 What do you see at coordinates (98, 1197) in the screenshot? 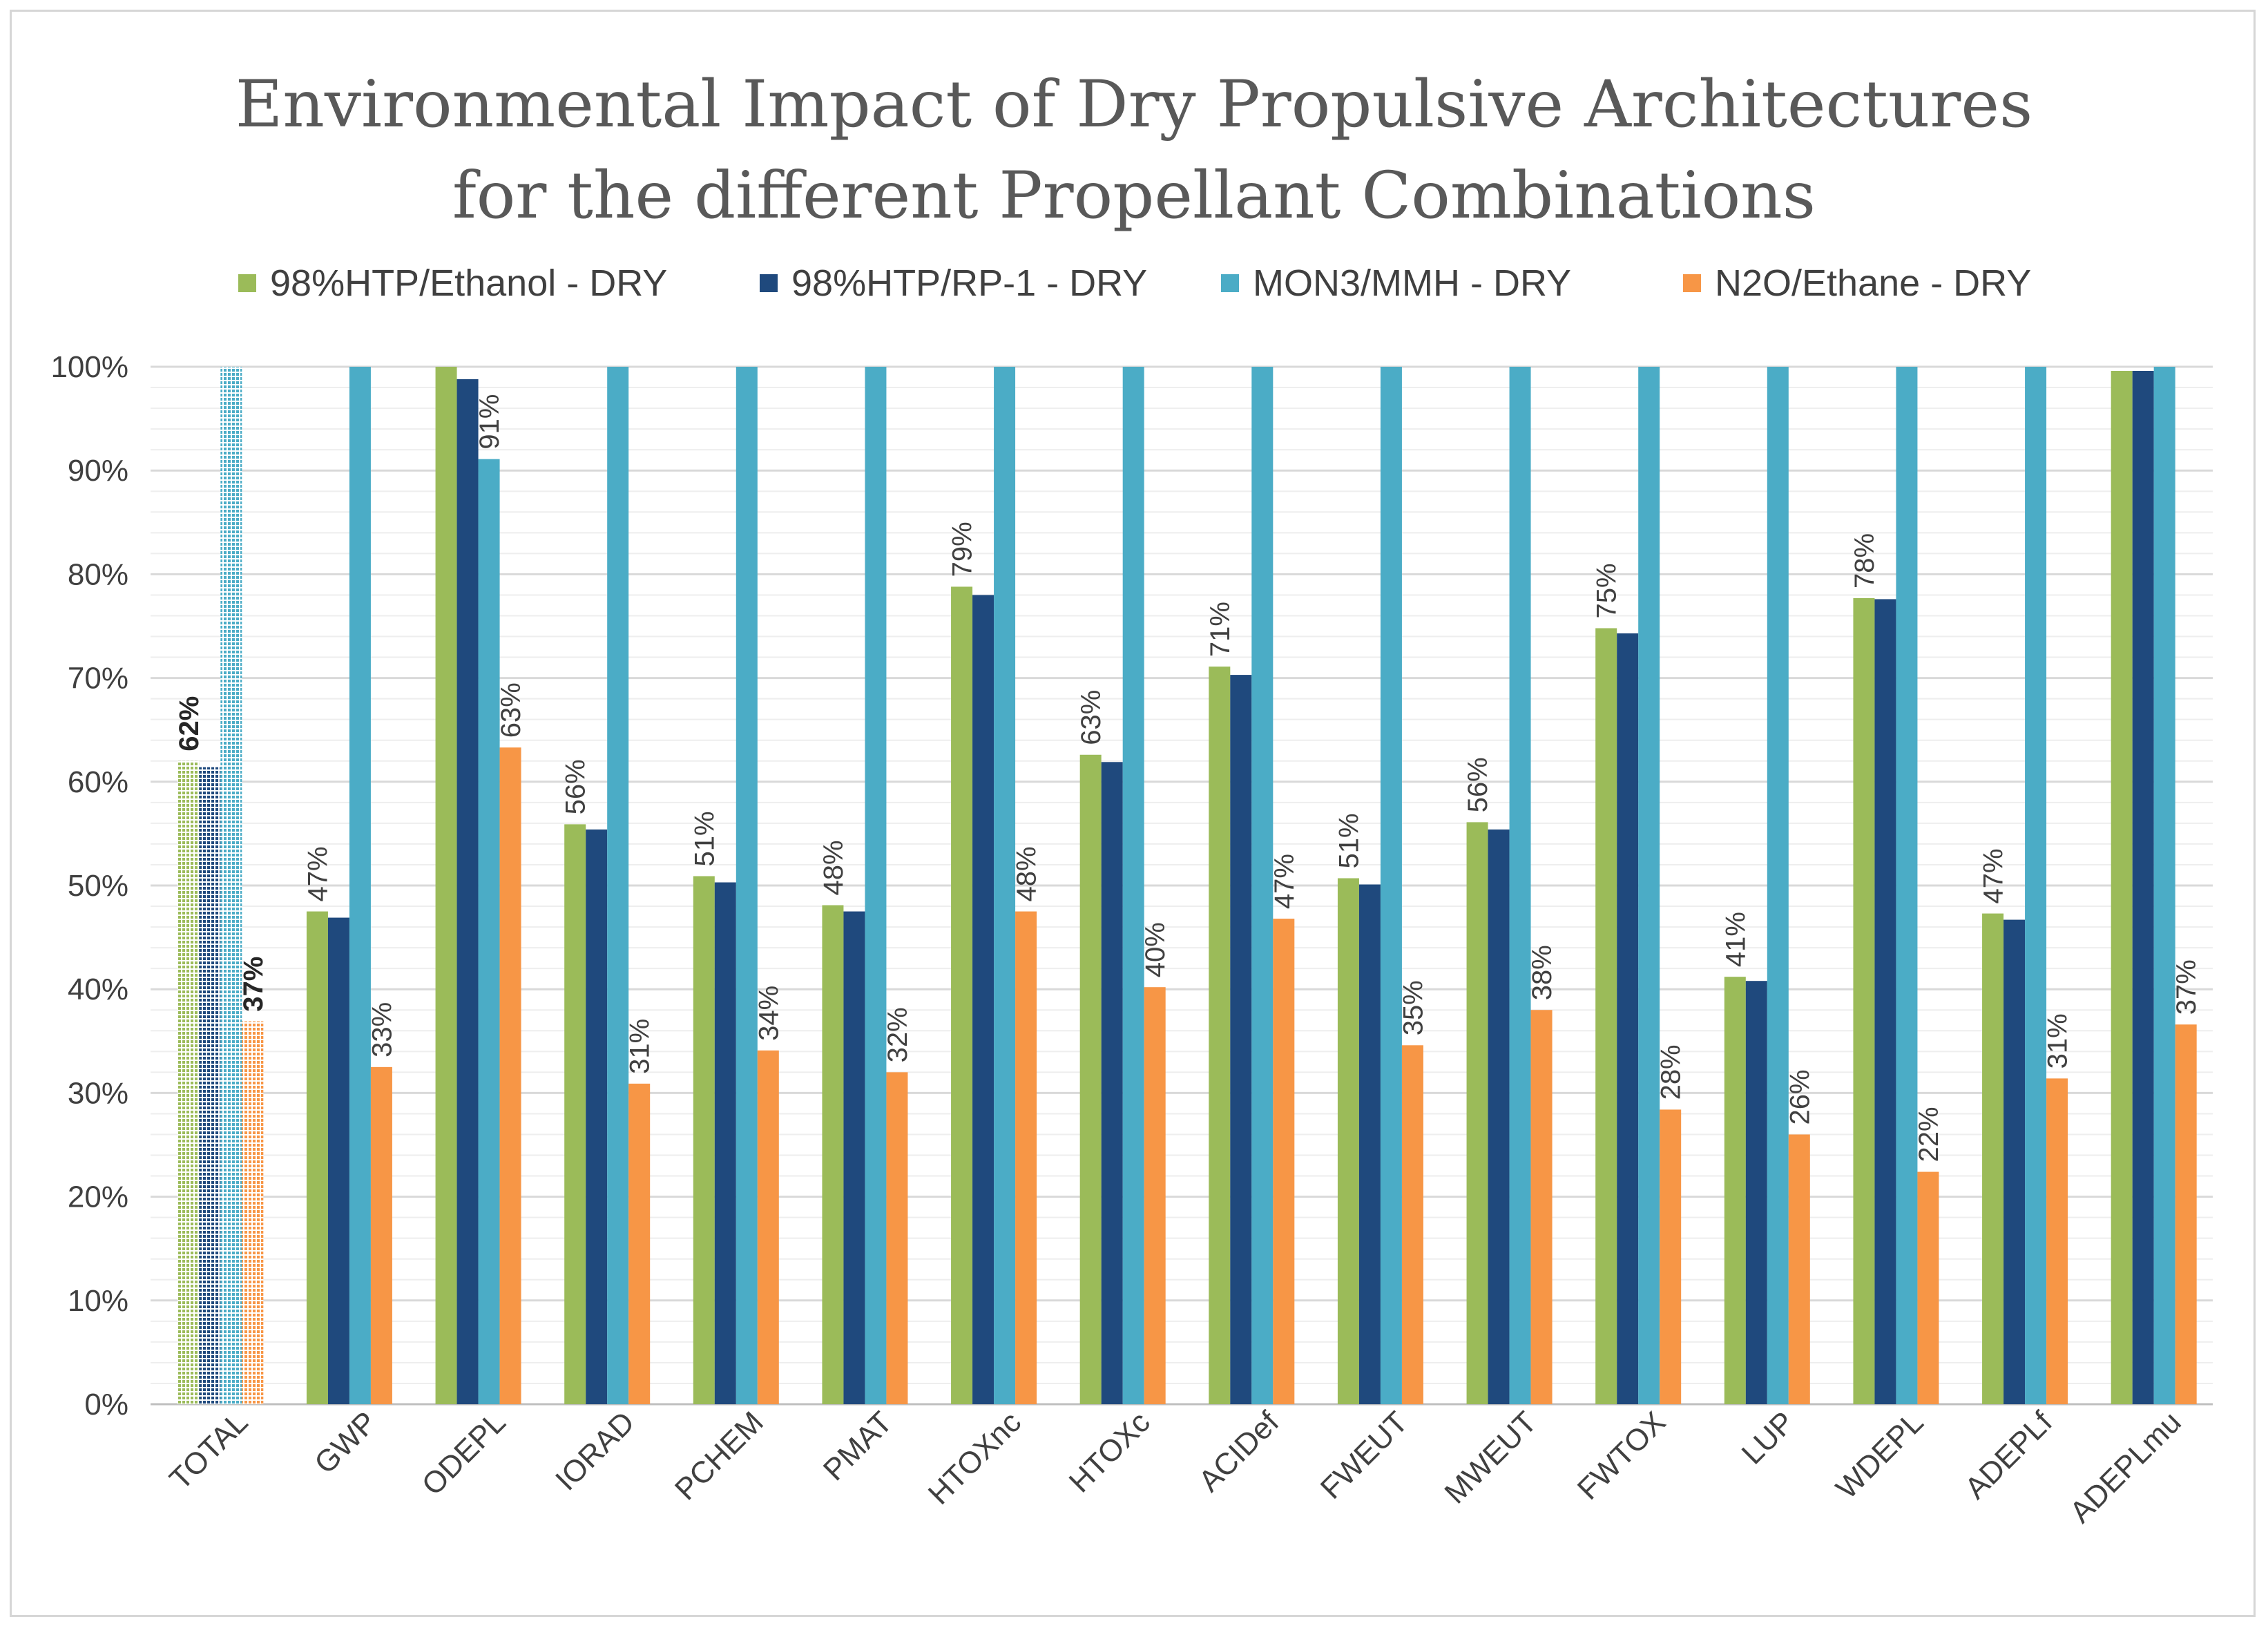
I see `y-tick-label: 20%` at bounding box center [98, 1197].